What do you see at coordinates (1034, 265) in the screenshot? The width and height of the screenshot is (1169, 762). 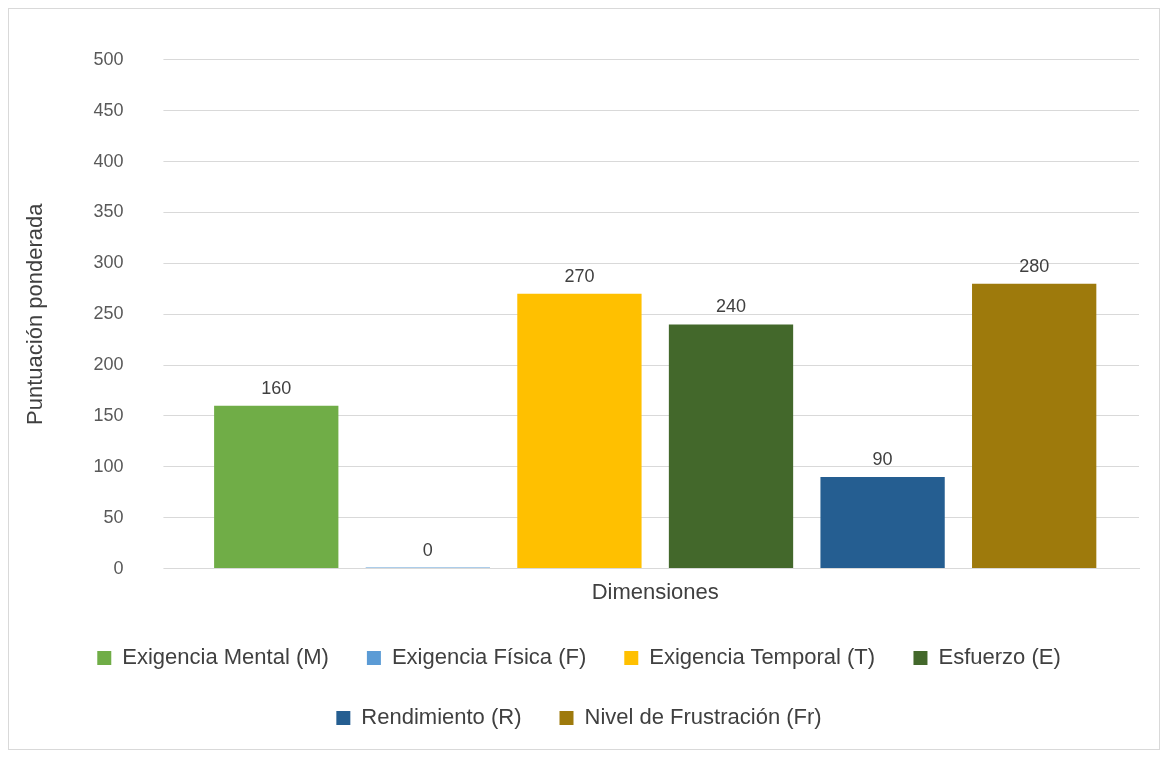 I see `data-label: 280` at bounding box center [1034, 265].